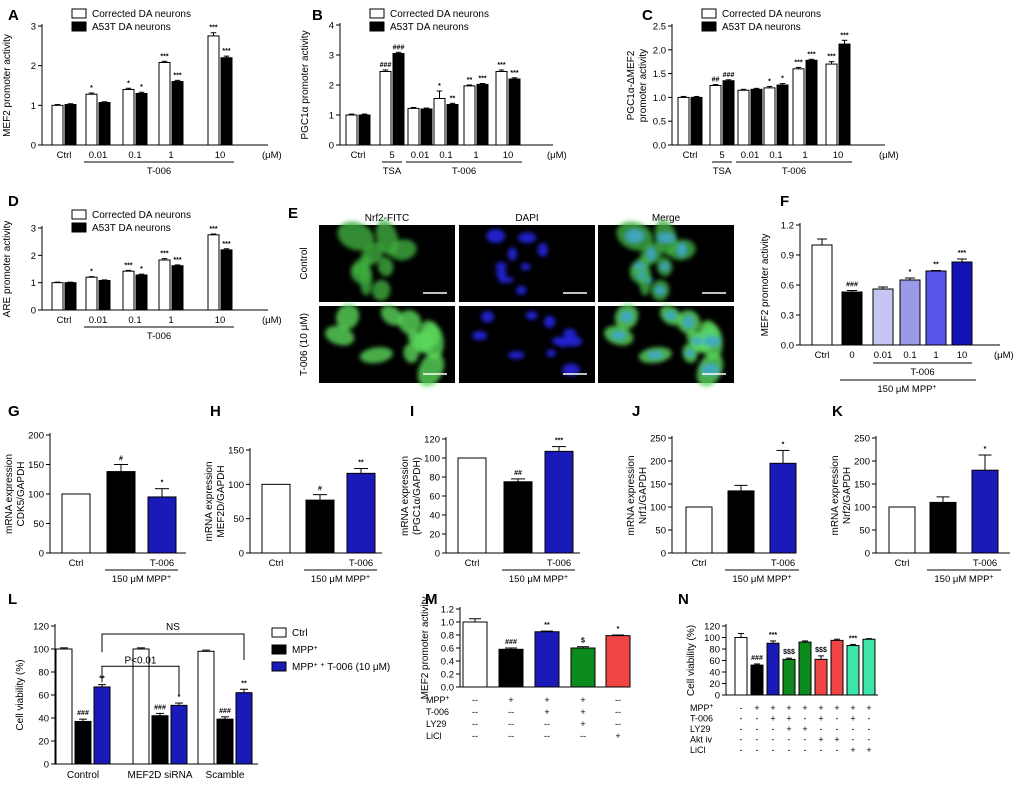 The height and width of the screenshot is (794, 1020). What do you see at coordinates (659, 50) in the screenshot?
I see `y-tick-label: 2.0` at bounding box center [659, 50].